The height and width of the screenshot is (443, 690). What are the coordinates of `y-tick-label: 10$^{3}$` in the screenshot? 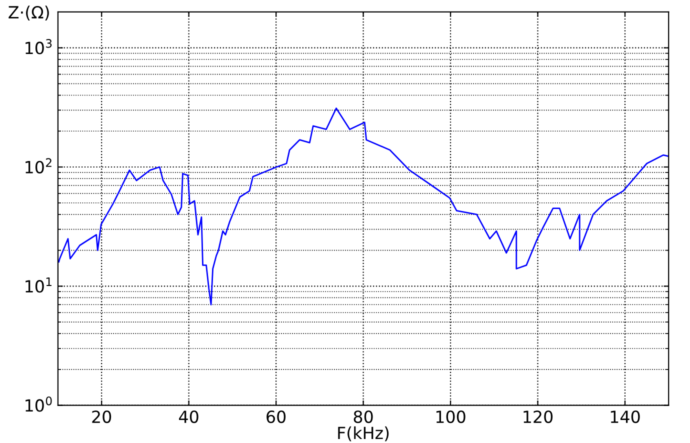 It's located at (39, 46).